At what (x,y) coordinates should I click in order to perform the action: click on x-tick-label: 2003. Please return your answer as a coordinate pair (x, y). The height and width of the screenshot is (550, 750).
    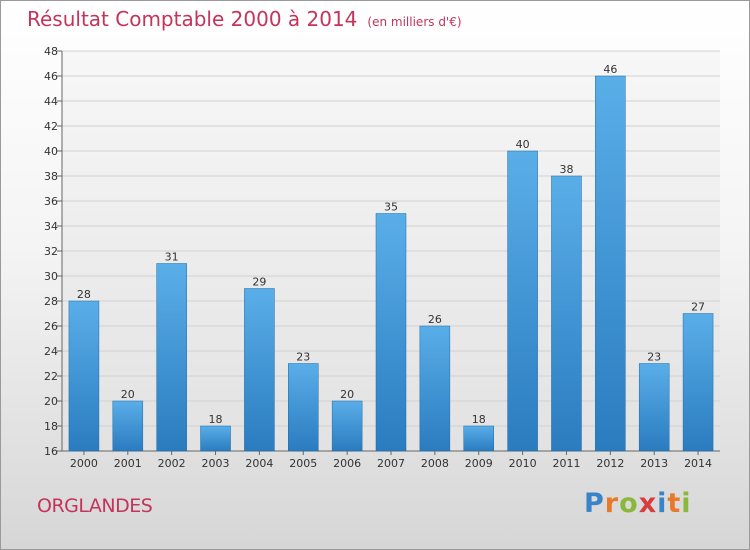
    Looking at the image, I should click on (216, 463).